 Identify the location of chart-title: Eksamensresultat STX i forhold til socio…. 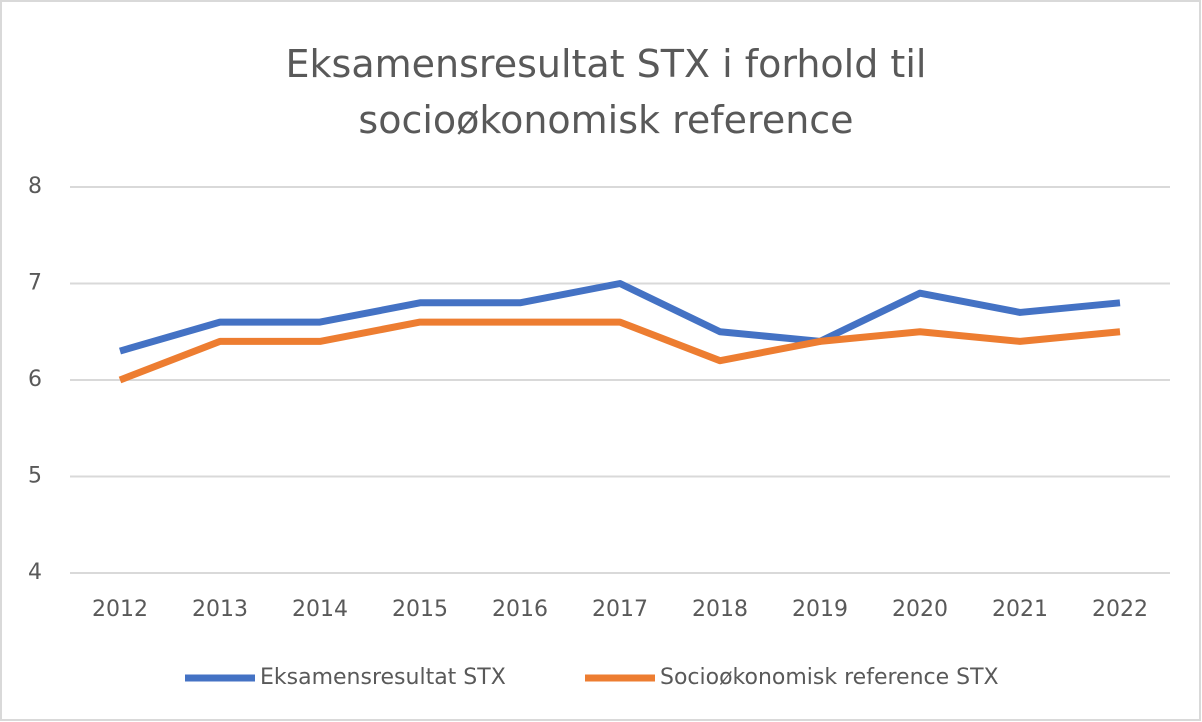
(606, 92).